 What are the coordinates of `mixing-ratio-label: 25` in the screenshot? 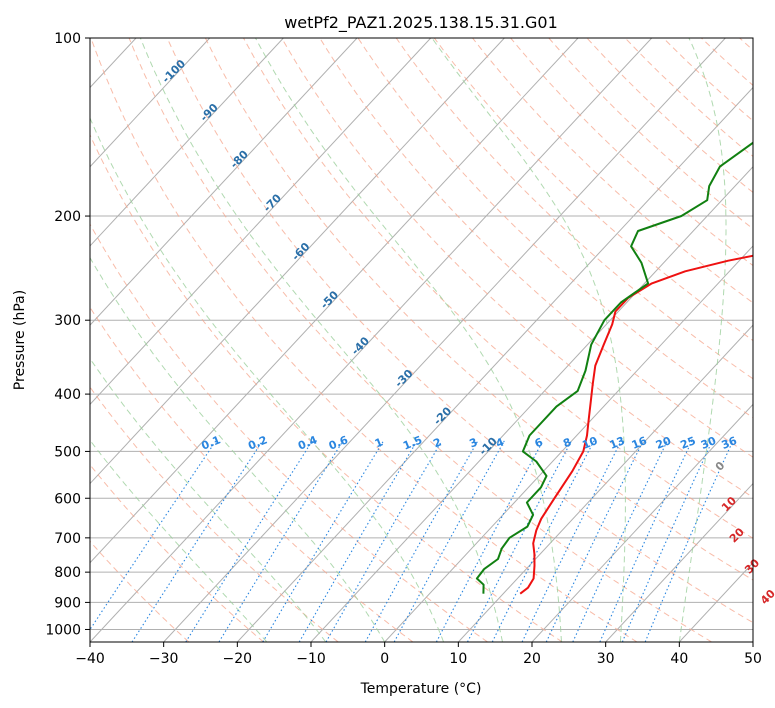 It's located at (688, 443).